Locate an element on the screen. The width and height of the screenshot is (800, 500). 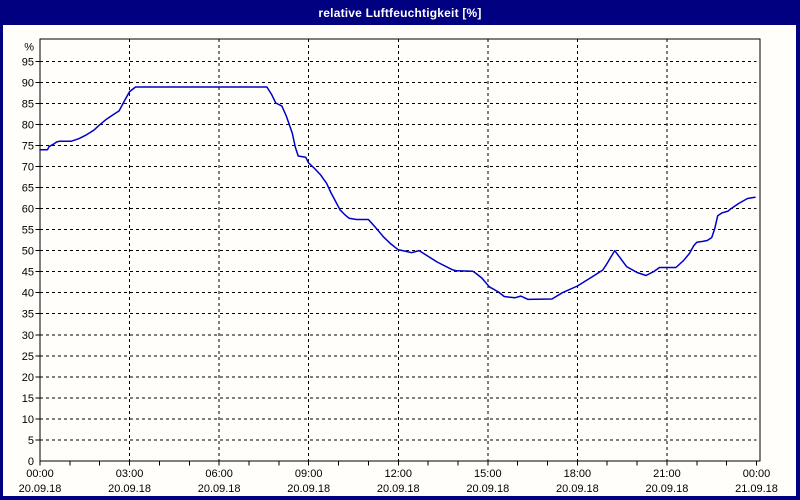
title-bar: relative Luftfeuchtigkeit [%] is located at coordinates (400, 12).